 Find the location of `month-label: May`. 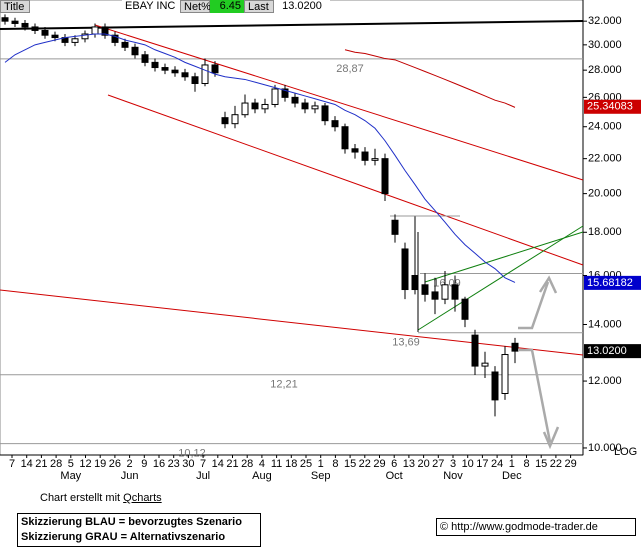

month-label: May is located at coordinates (70, 476).